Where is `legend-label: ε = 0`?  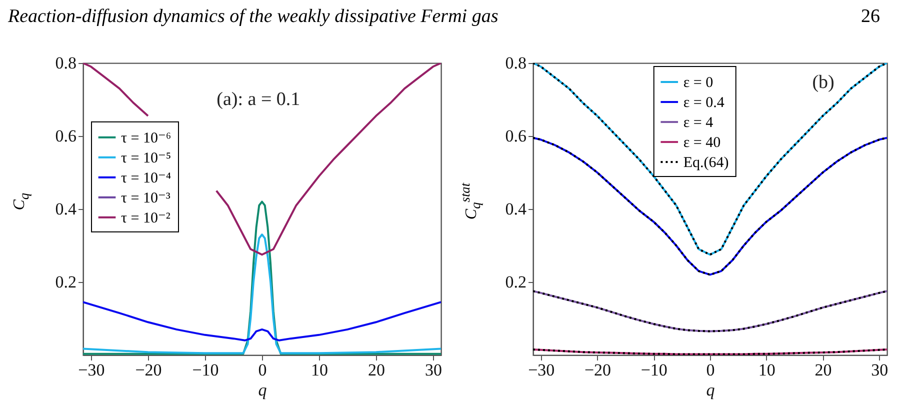 legend-label: ε = 0 is located at coordinates (698, 83).